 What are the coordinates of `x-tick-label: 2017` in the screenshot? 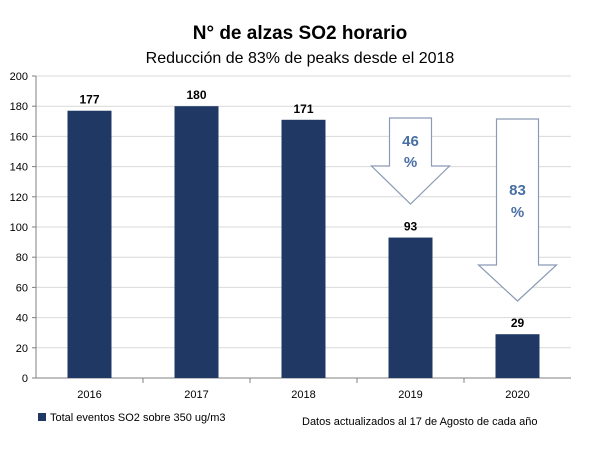 It's located at (196, 395).